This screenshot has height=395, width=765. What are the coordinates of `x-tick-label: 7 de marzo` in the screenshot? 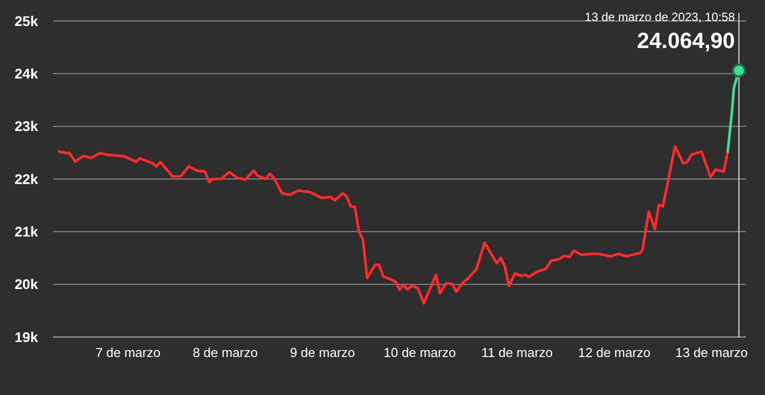 It's located at (127, 352).